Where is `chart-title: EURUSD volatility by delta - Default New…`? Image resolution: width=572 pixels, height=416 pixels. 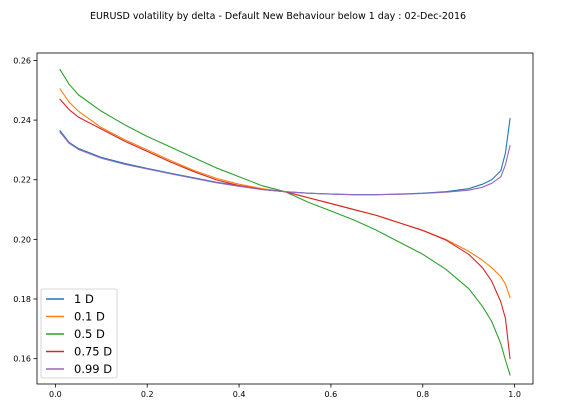 chart-title: EURUSD volatility by delta - Default New… is located at coordinates (278, 16).